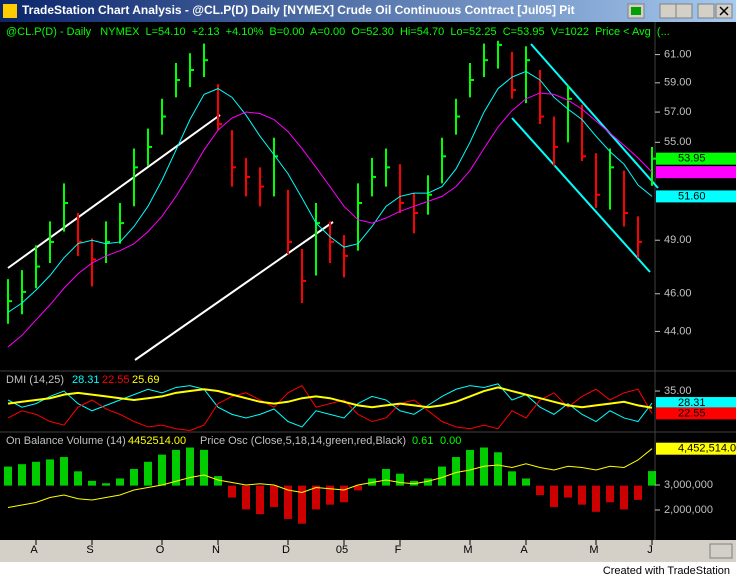  I want to click on x-axis: A S O N D 05 F M A M J, so click(341, 548).